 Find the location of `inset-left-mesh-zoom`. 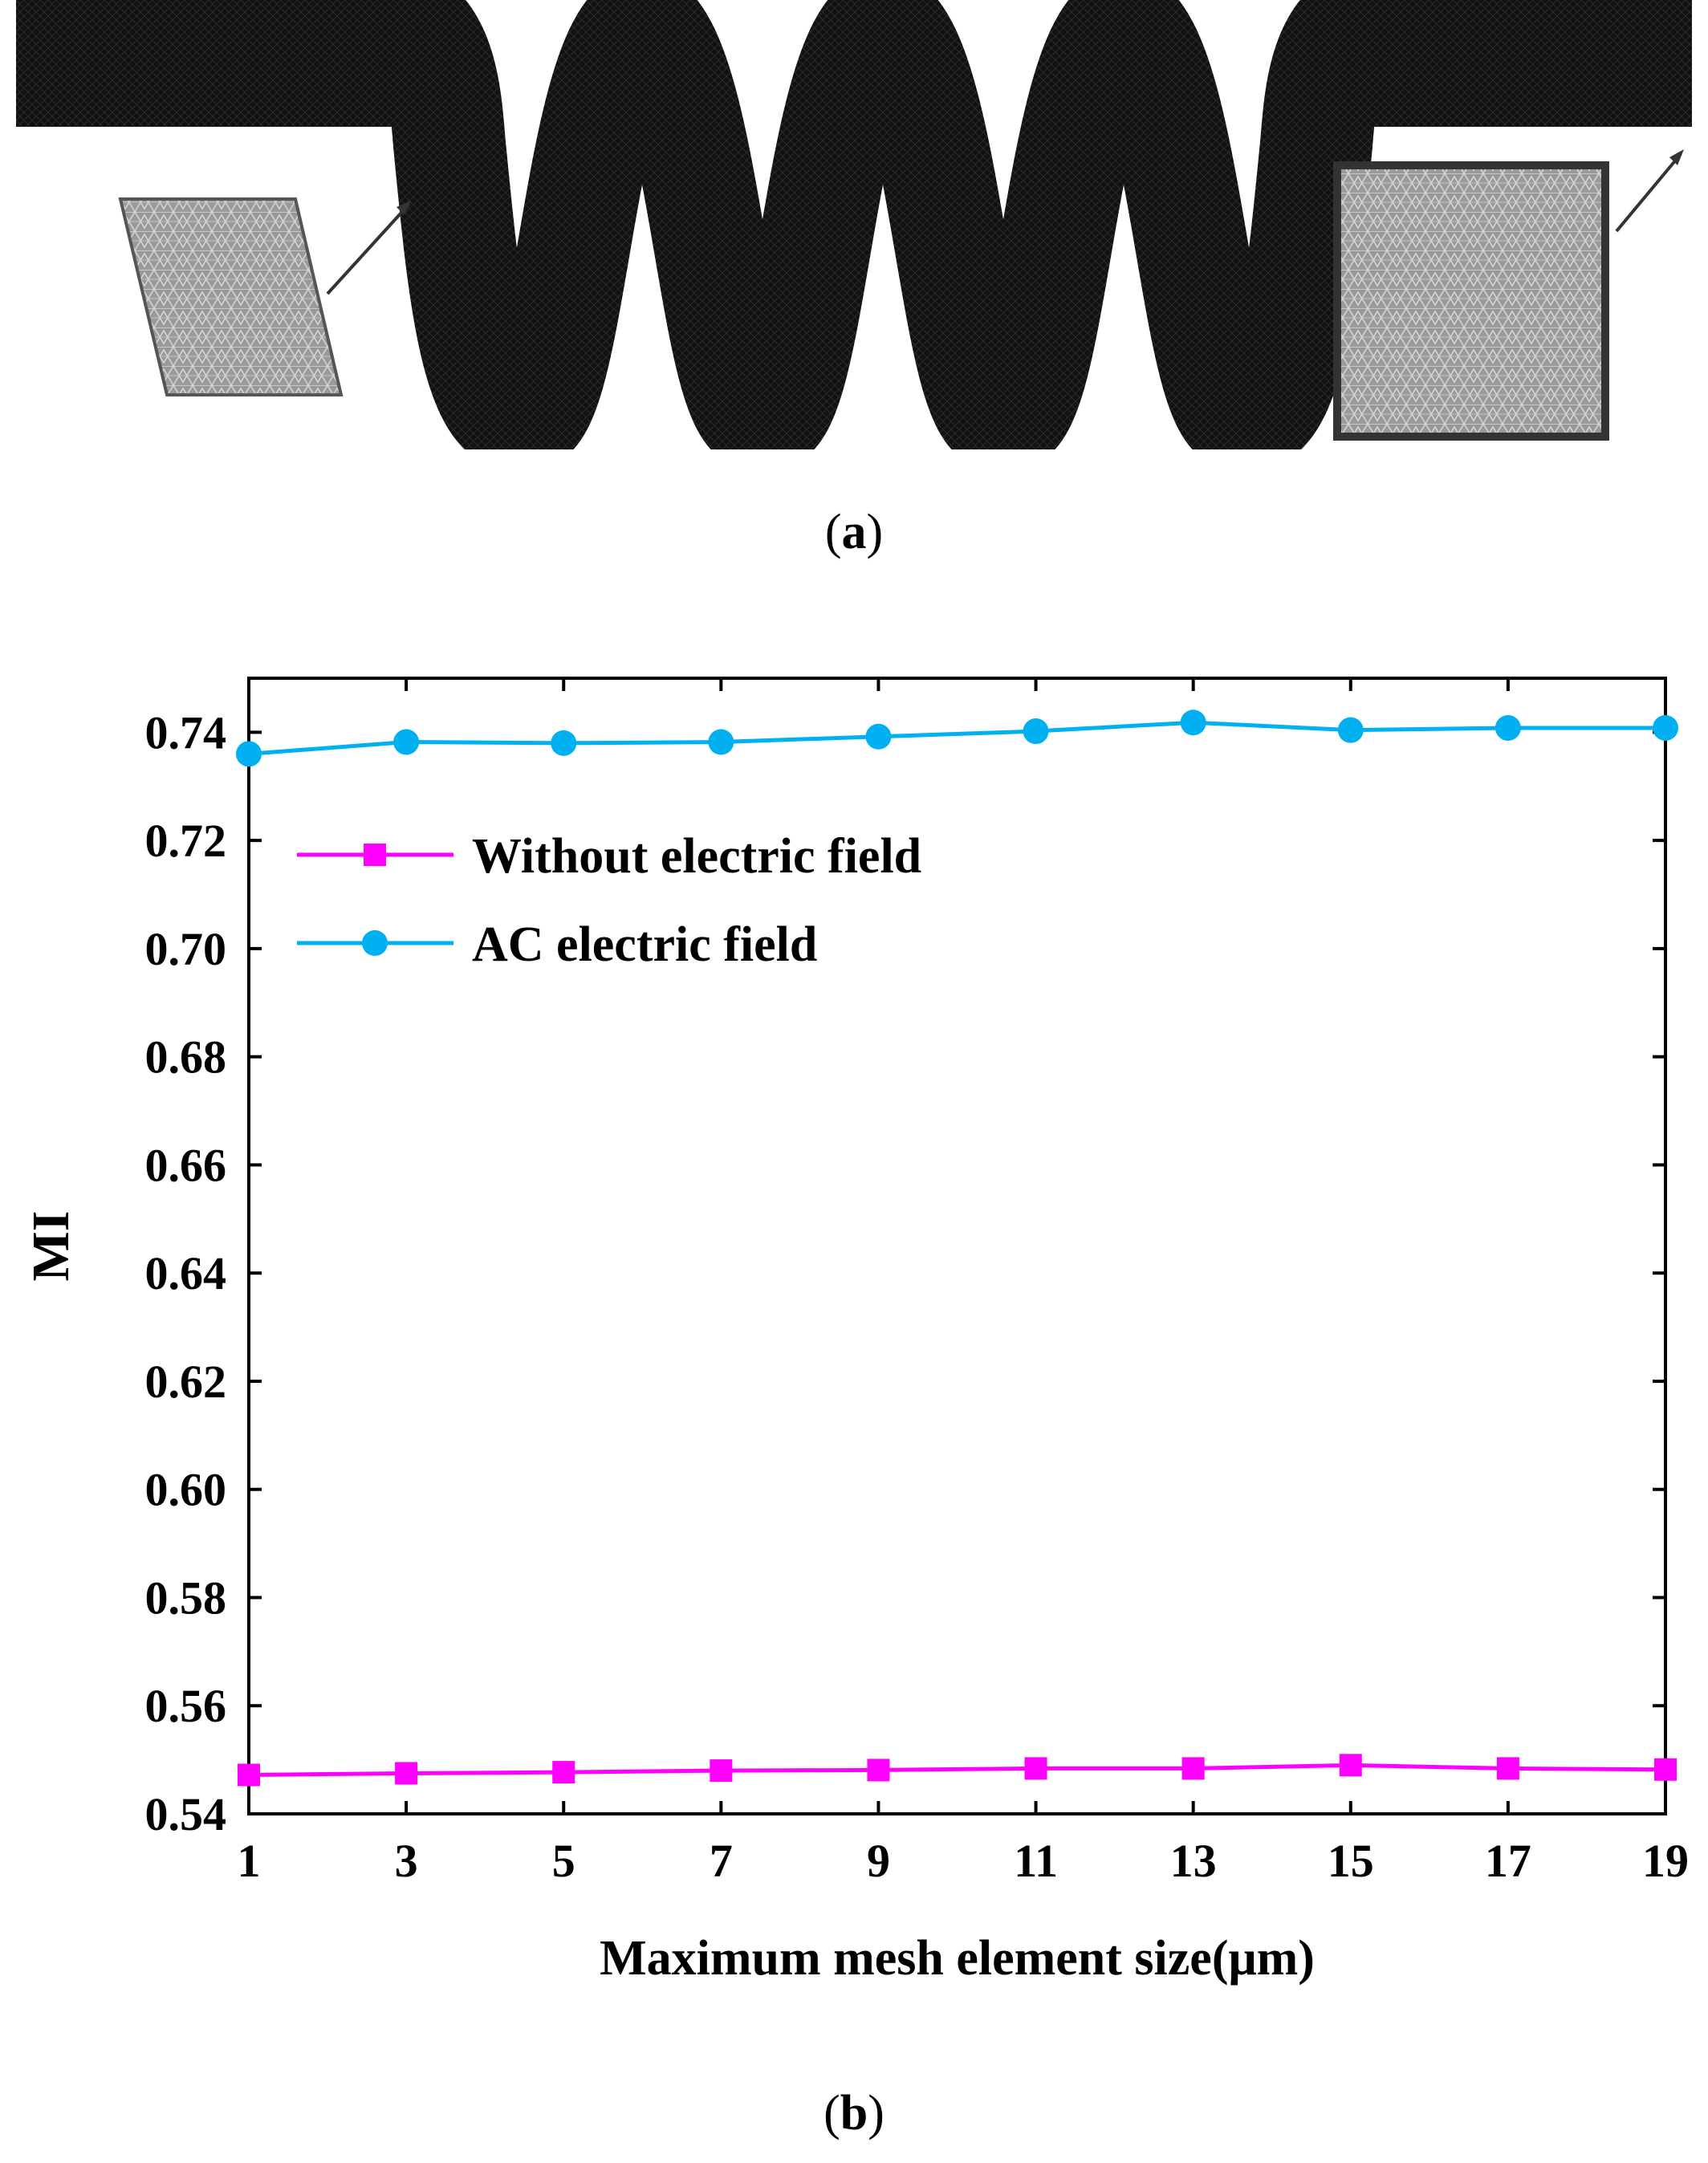

inset-left-mesh-zoom is located at coordinates (231, 296).